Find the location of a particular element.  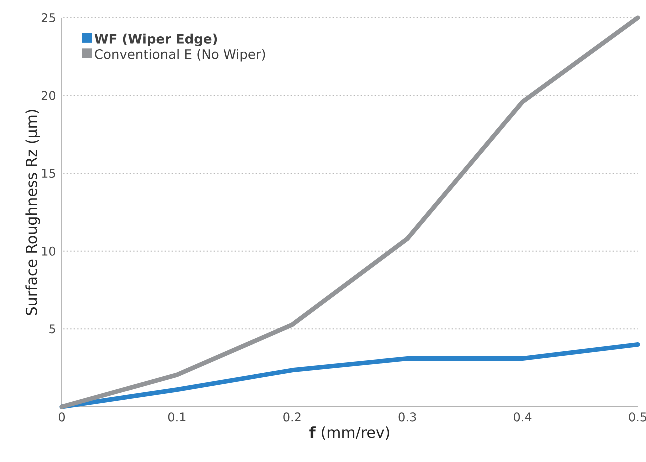

y-tick-label: 5 is located at coordinates (53, 329).